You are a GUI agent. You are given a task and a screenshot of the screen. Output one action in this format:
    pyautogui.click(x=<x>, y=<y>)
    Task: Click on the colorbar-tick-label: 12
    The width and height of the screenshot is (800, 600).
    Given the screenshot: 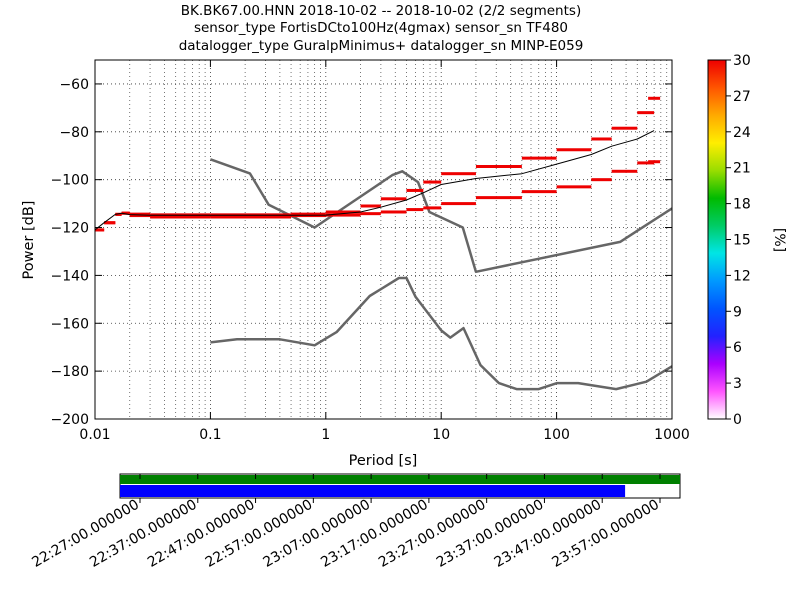 What is the action you would take?
    pyautogui.click(x=742, y=276)
    